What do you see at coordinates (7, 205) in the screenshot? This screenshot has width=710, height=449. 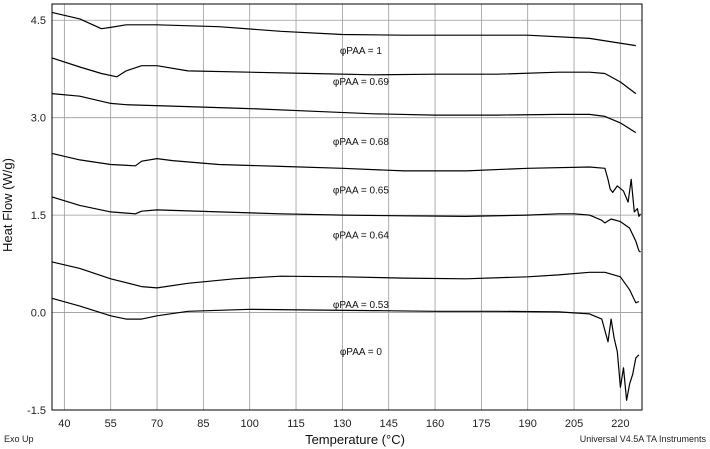 I see `y-axis-label: Heat Flow (W/g)` at bounding box center [7, 205].